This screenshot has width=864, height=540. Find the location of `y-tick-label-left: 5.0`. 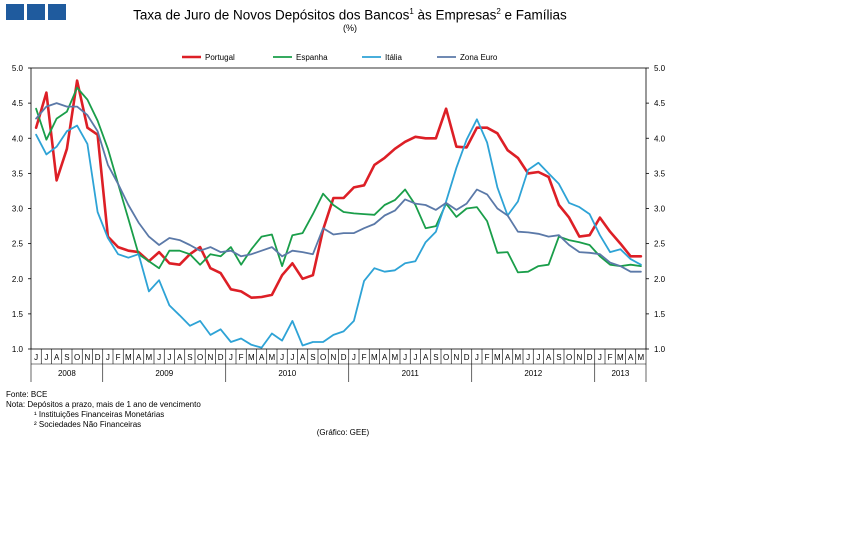

y-tick-label-left: 5.0 is located at coordinates (18, 68).